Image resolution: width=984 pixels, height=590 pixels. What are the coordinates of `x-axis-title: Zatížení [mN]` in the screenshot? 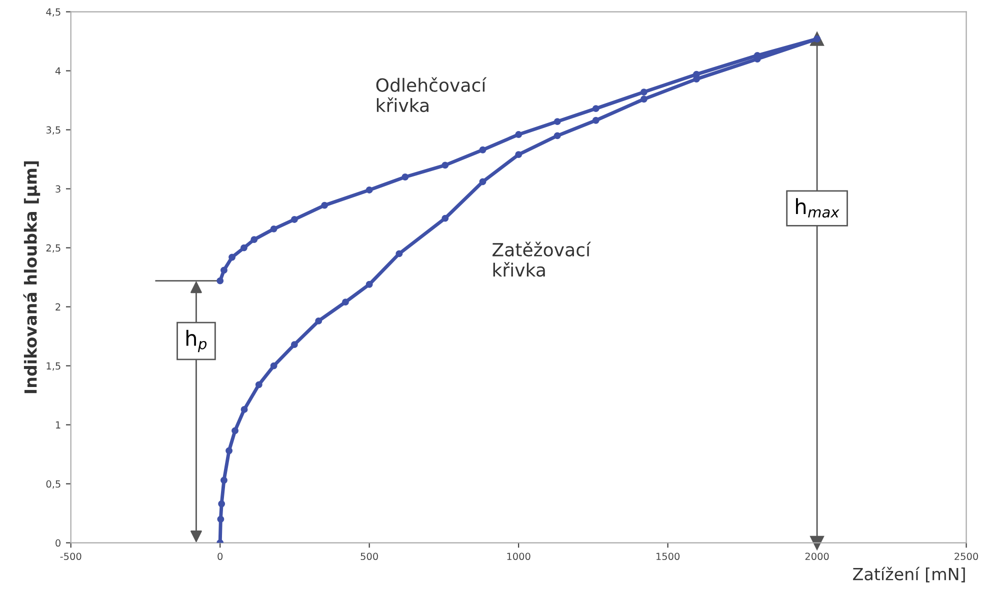 It's located at (909, 574).